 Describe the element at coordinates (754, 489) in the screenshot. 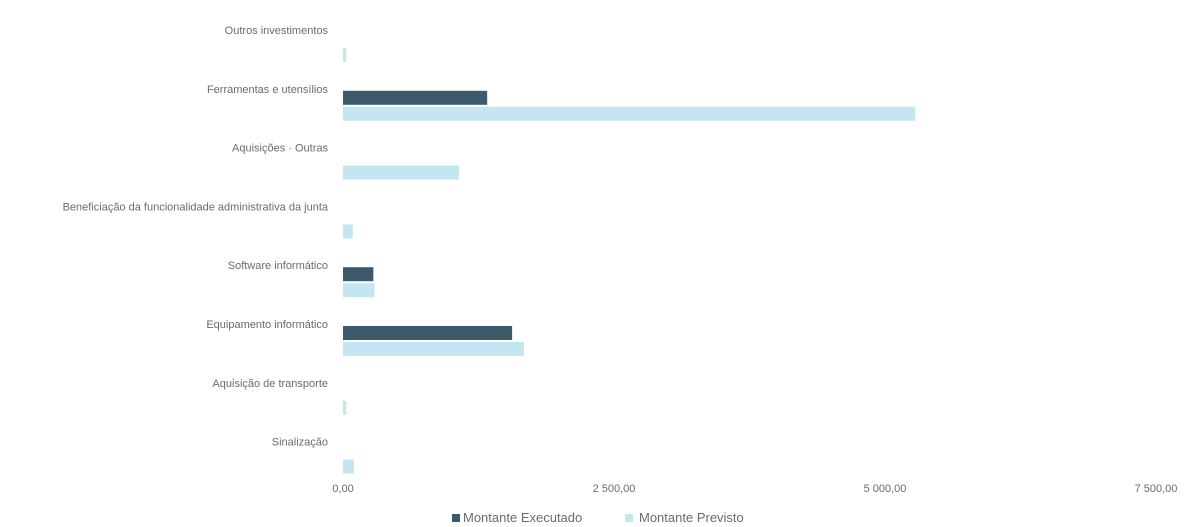

I see `x-axis-ticks: 0,00 2 500,00 5 000,00 7 500,00` at that location.